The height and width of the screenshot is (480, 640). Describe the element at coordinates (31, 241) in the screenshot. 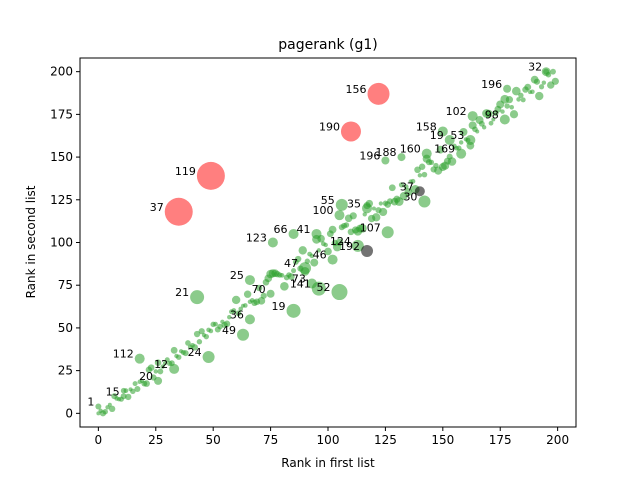

I see `y-axis-label: Rank in second list` at that location.